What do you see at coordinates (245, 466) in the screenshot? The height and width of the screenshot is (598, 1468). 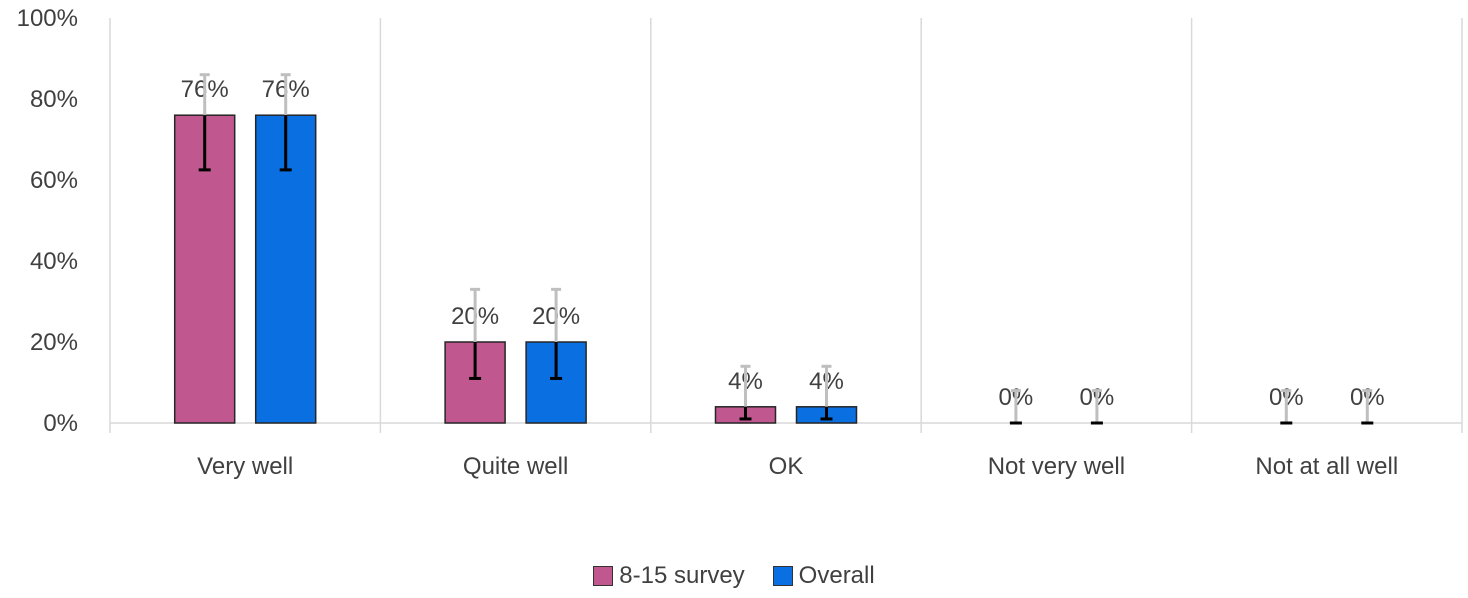 I see `x-tick-label: Very well` at bounding box center [245, 466].